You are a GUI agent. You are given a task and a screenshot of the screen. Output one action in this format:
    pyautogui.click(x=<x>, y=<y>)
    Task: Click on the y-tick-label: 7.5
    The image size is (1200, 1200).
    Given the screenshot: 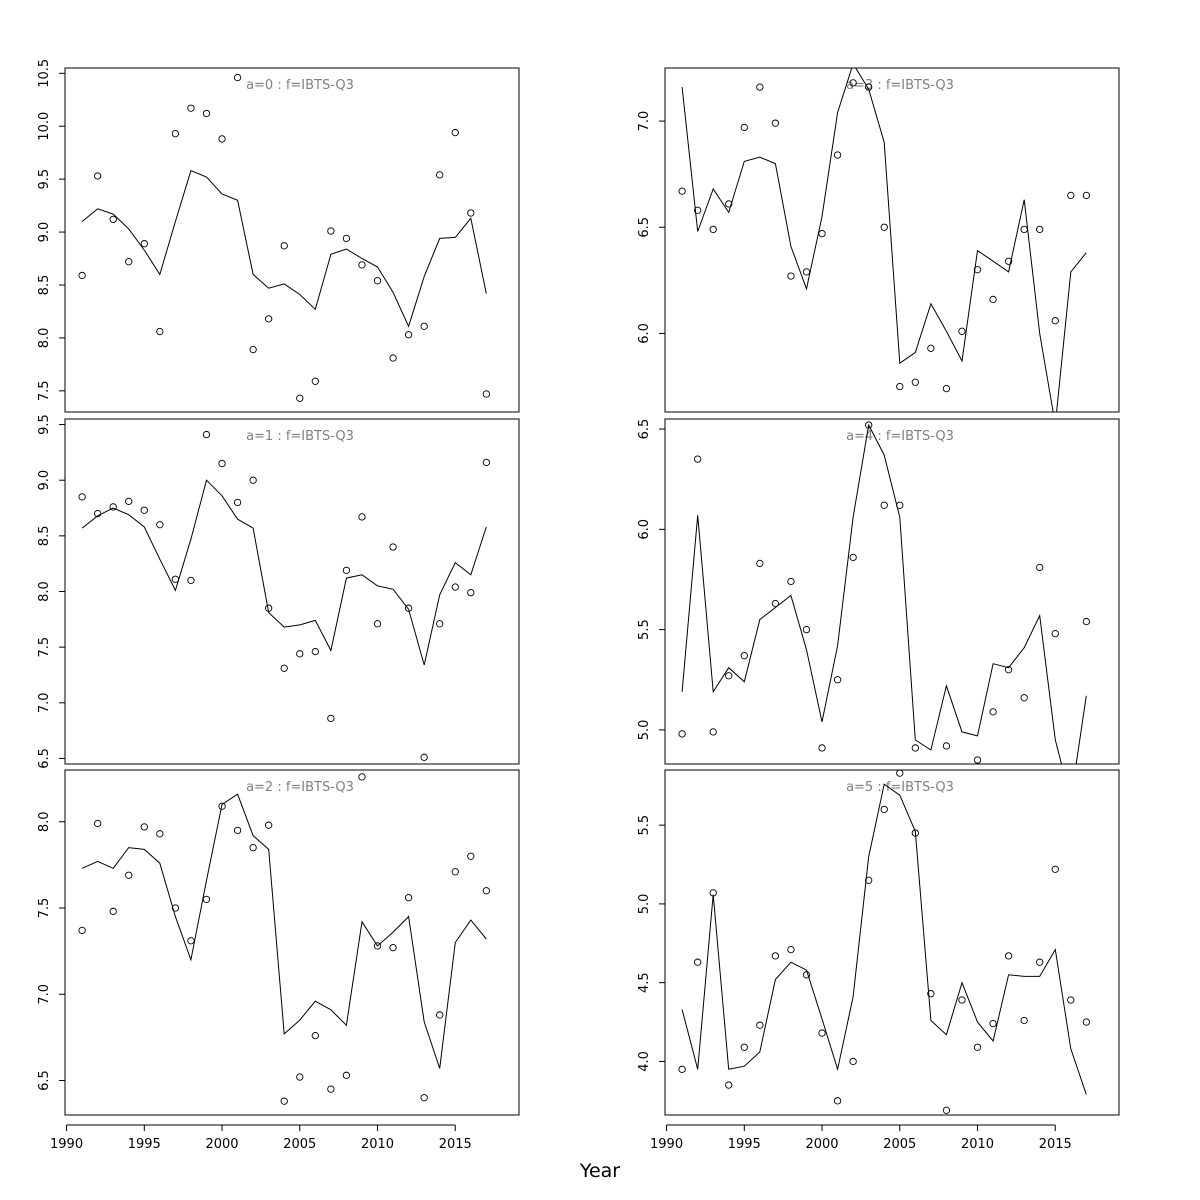 What is the action you would take?
    pyautogui.click(x=44, y=908)
    